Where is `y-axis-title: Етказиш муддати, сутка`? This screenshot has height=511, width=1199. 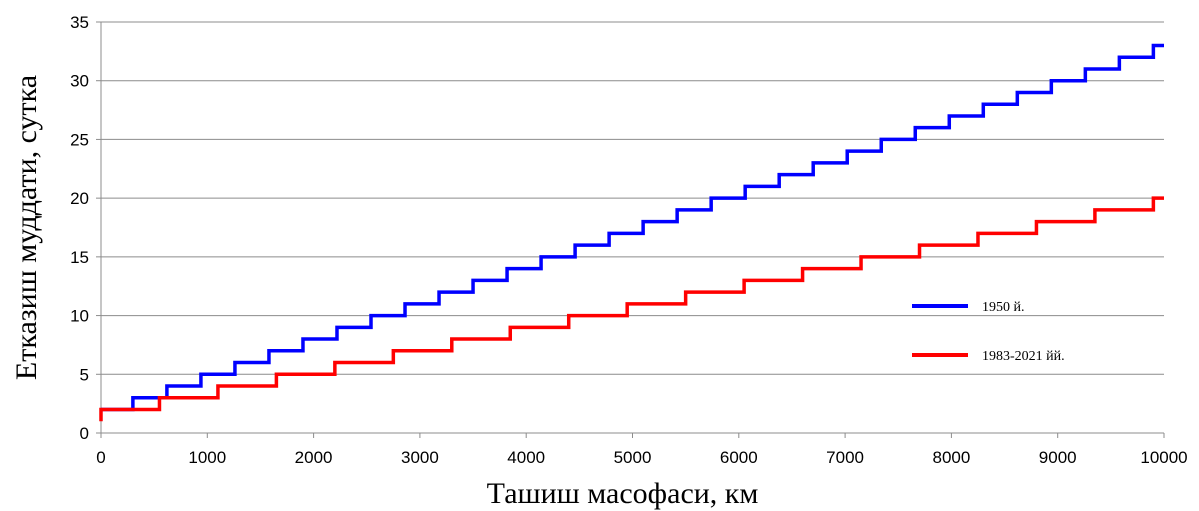
y-axis-title: Етказиш муддати, сутка is located at coordinates (26, 227).